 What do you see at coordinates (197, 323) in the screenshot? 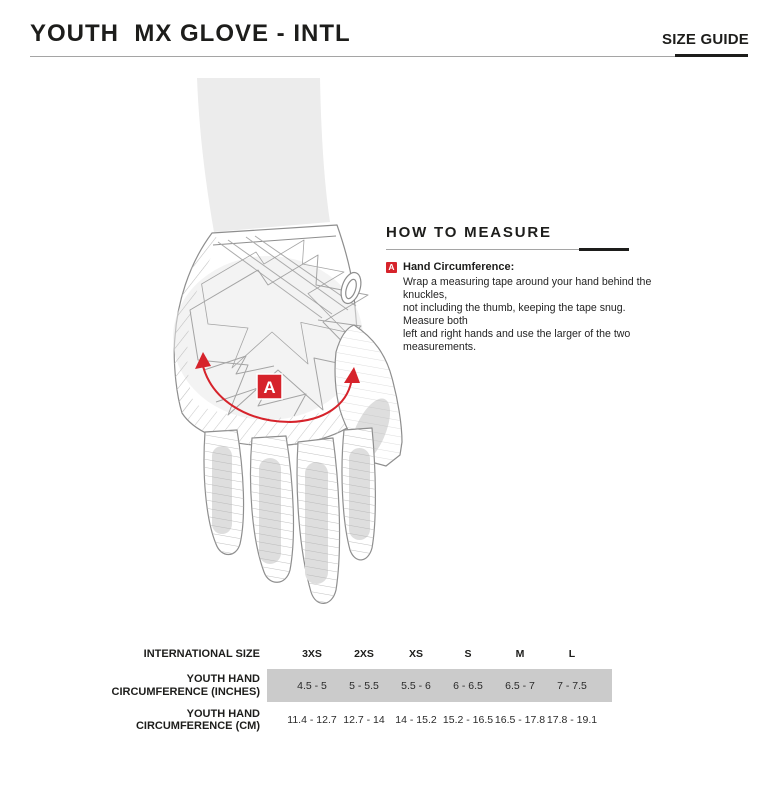
I see `cuff-edge-hatch` at bounding box center [197, 323].